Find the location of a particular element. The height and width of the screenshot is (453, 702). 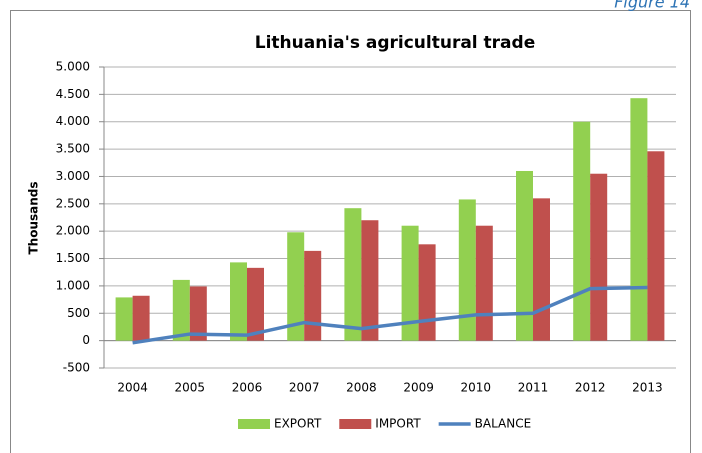

y-tick-label: 3.000 is located at coordinates (73, 176).